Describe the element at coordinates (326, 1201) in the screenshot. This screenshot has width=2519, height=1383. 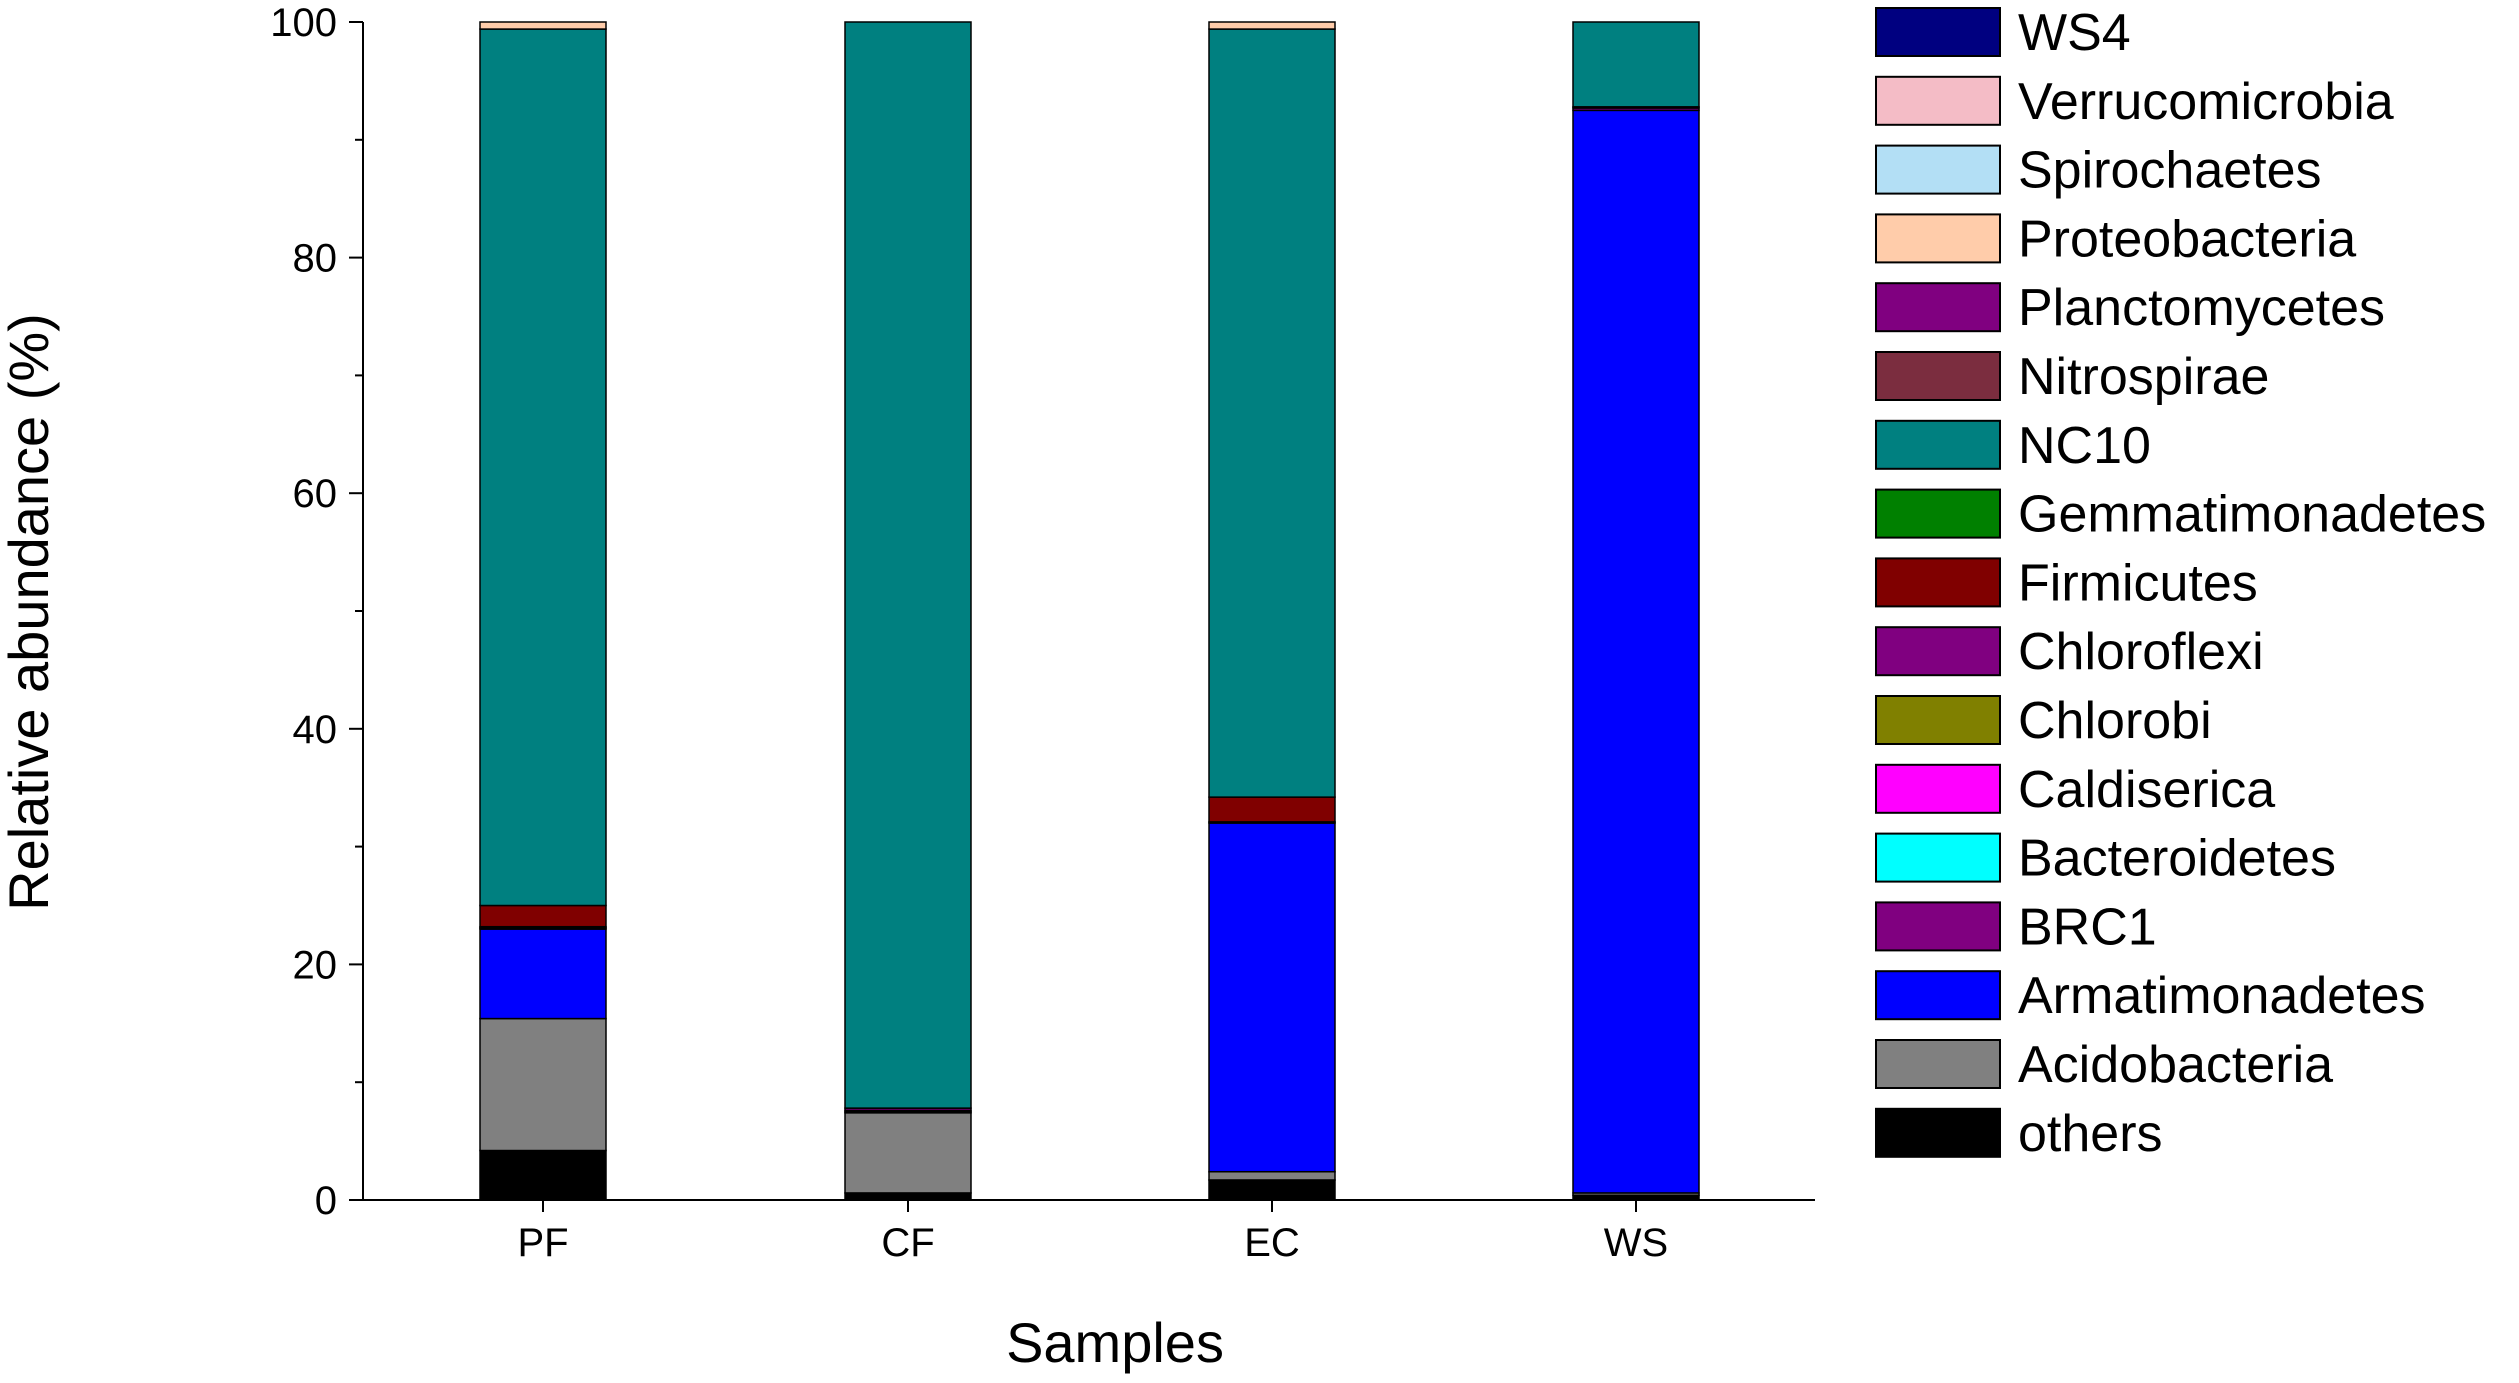
I see `y-tick-label: 0` at that location.